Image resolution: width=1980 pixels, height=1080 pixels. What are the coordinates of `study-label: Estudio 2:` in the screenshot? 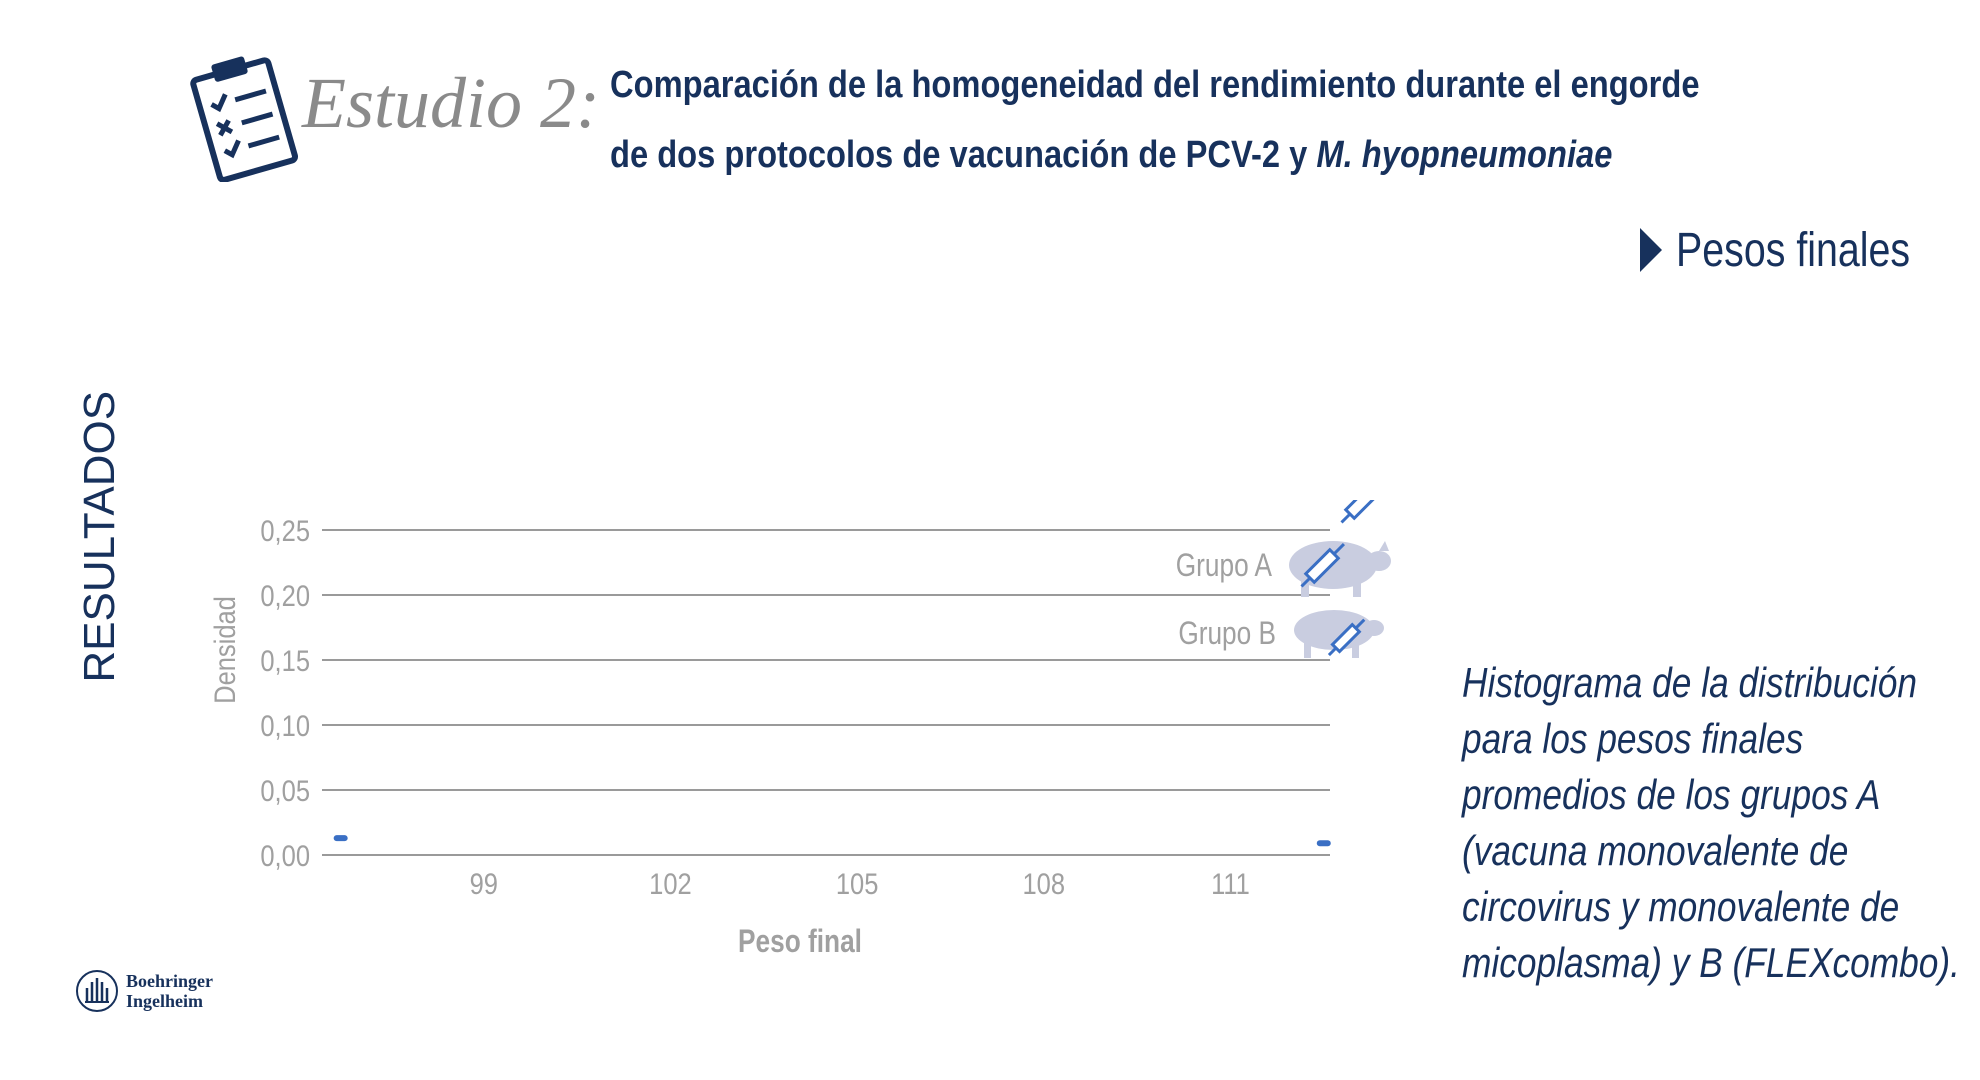 It's located at (451, 103).